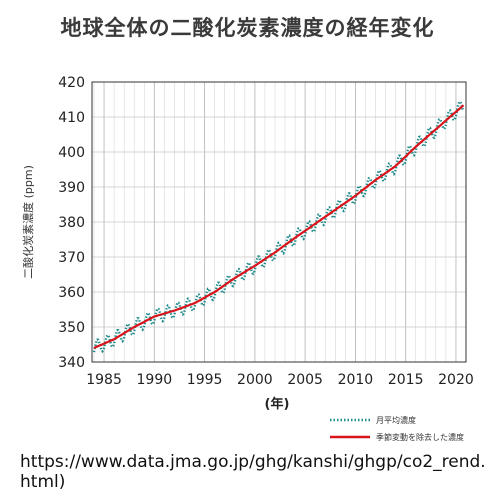 The height and width of the screenshot is (498, 495). What do you see at coordinates (456, 380) in the screenshot?
I see `x-tick-label: 2020` at bounding box center [456, 380].